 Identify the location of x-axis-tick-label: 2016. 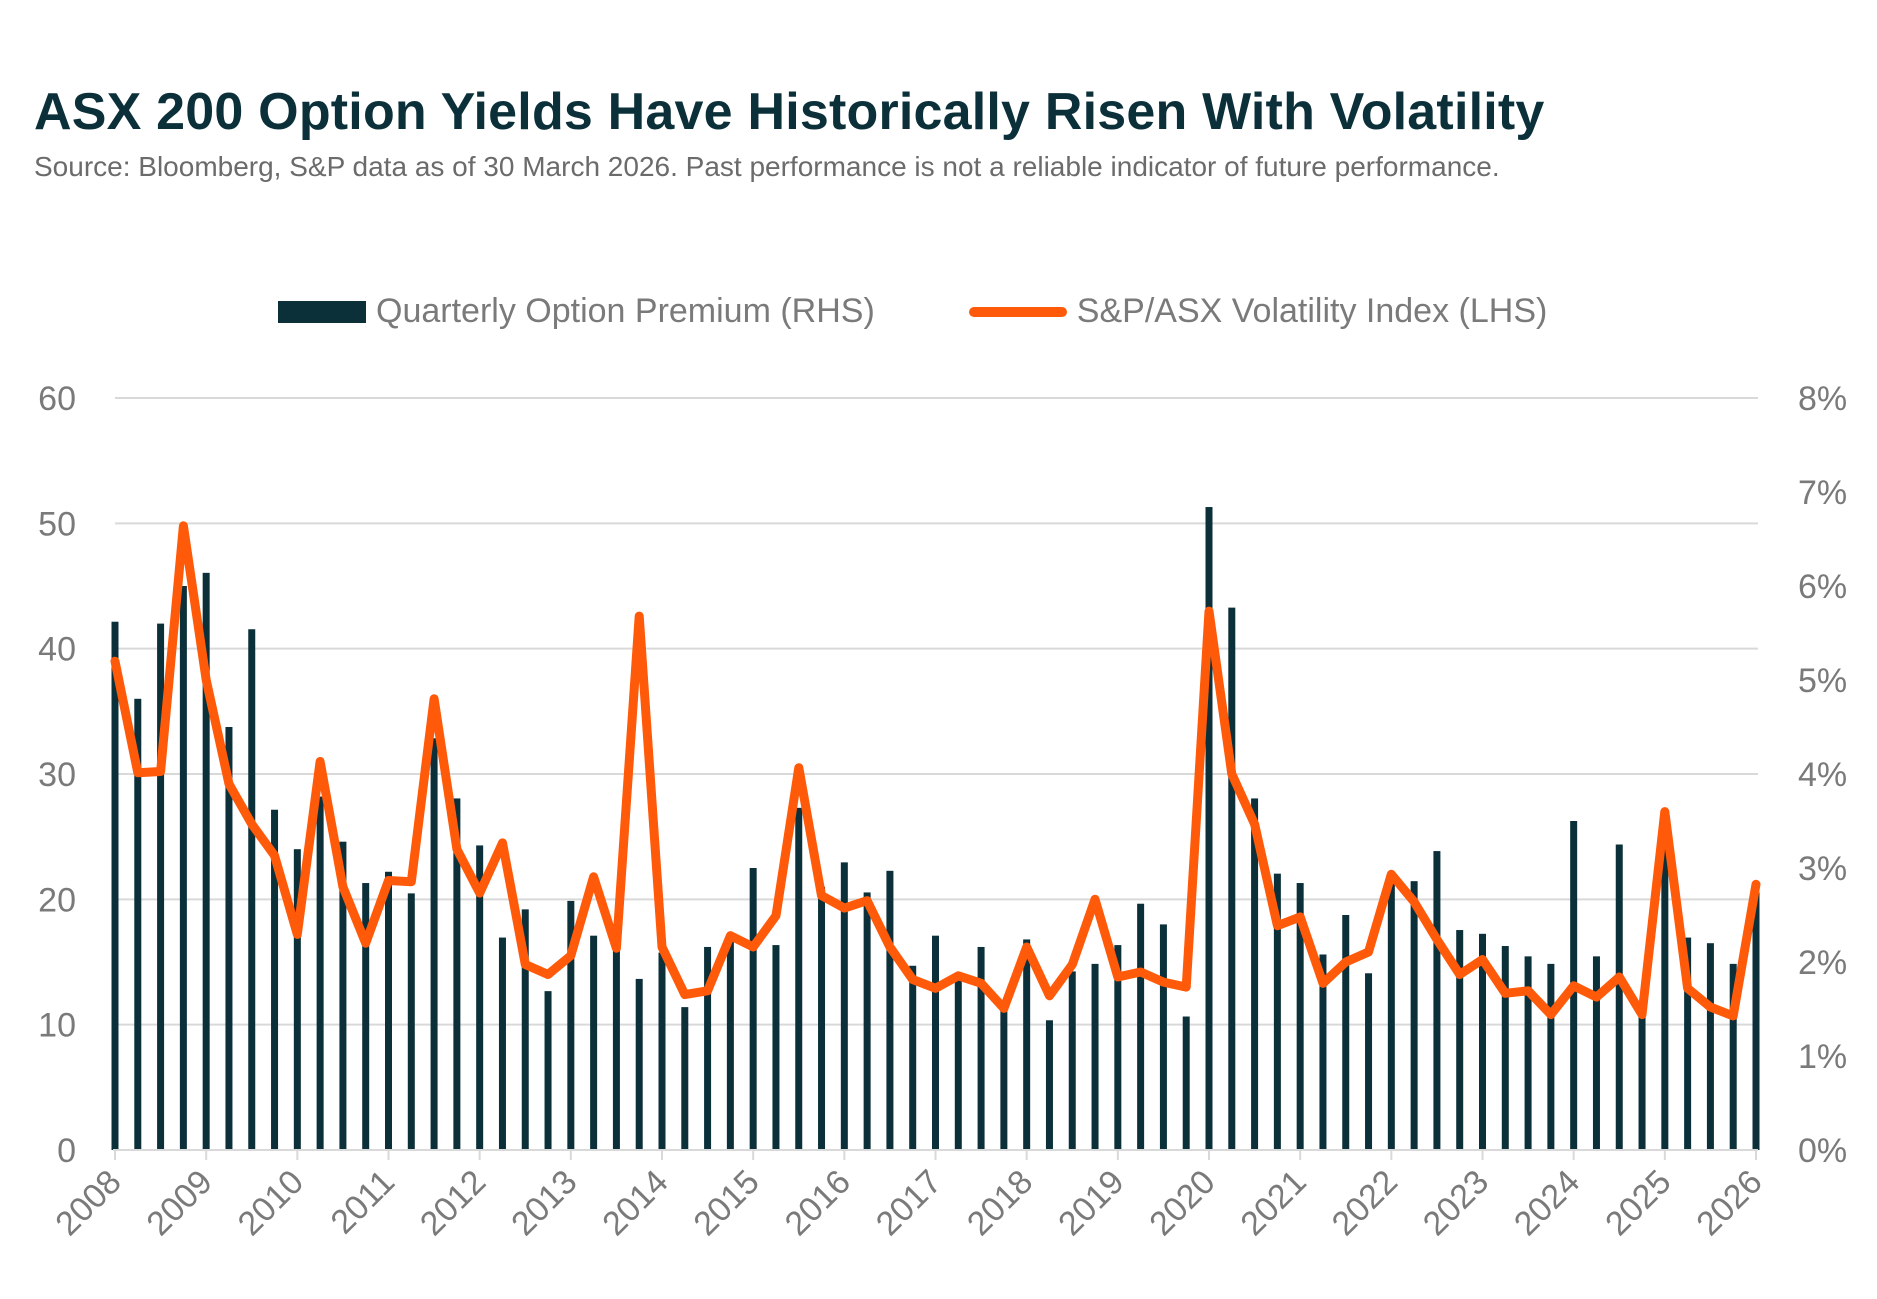
(818, 1203).